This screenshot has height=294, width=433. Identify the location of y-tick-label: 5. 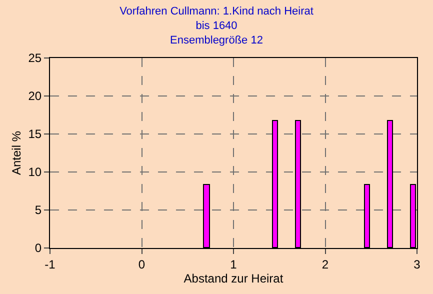
(38, 210).